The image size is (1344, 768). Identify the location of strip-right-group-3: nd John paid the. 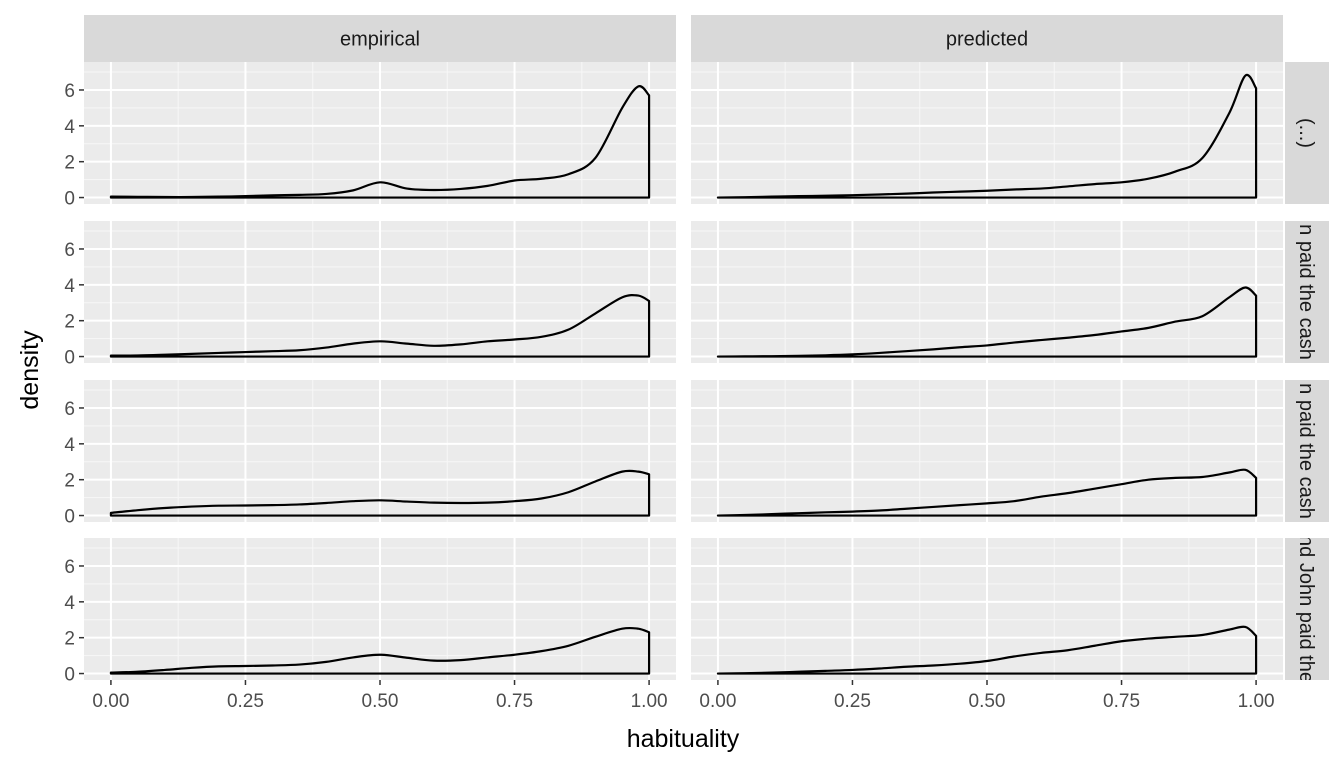
(1306, 609).